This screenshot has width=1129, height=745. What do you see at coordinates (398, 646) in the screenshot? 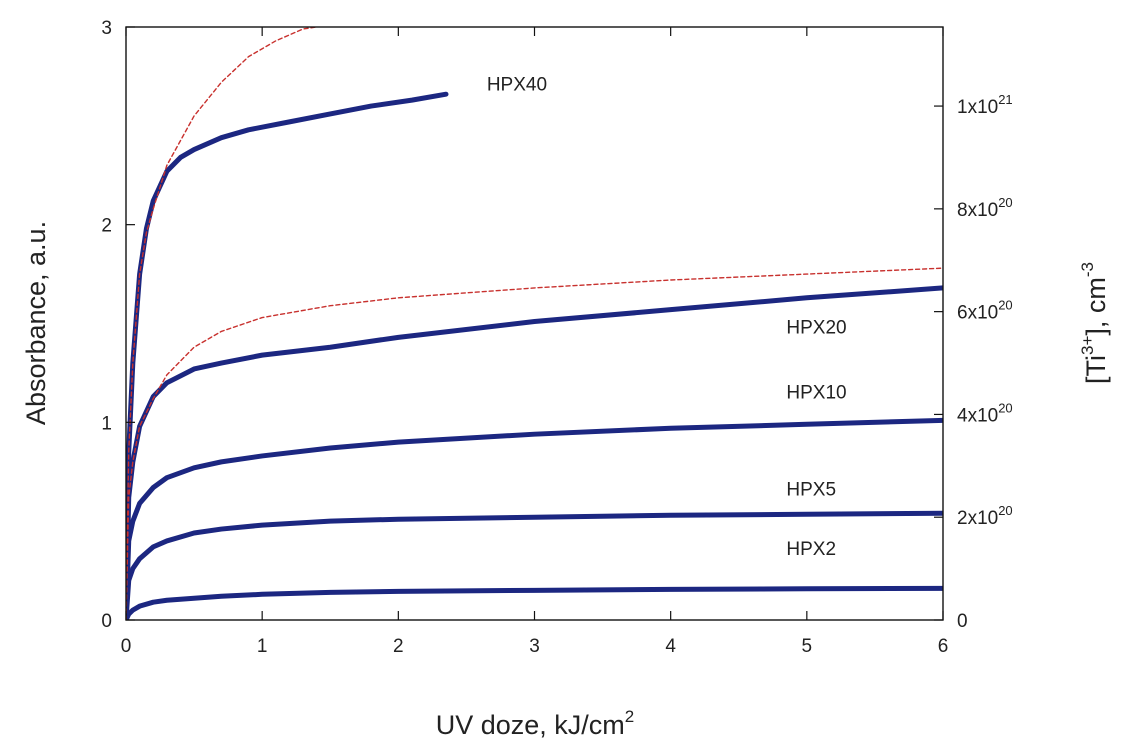
I see `x-tick-label: 2` at bounding box center [398, 646].